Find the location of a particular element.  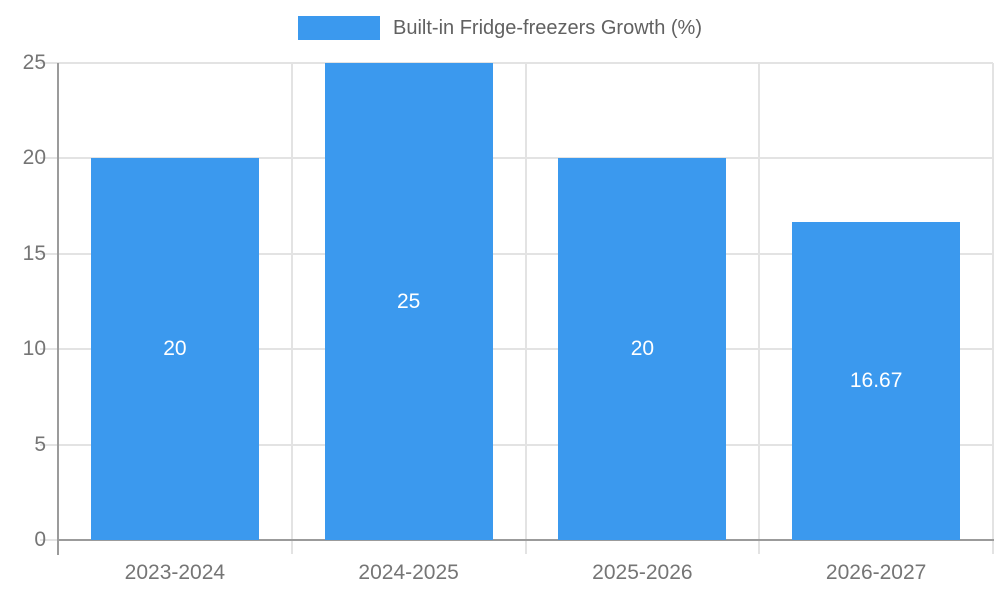

bar-2024-2025: 25 is located at coordinates (408, 301).